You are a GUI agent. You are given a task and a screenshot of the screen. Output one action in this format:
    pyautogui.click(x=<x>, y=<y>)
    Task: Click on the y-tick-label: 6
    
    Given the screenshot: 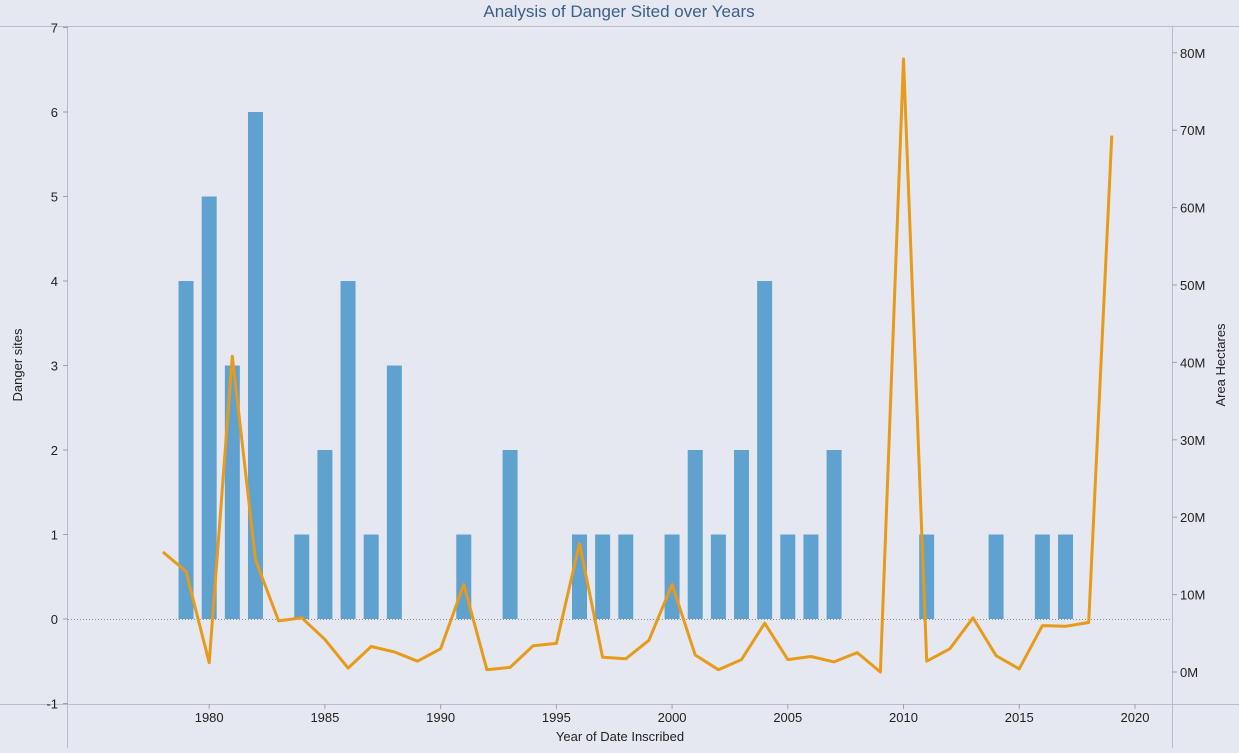 What is the action you would take?
    pyautogui.click(x=54, y=112)
    